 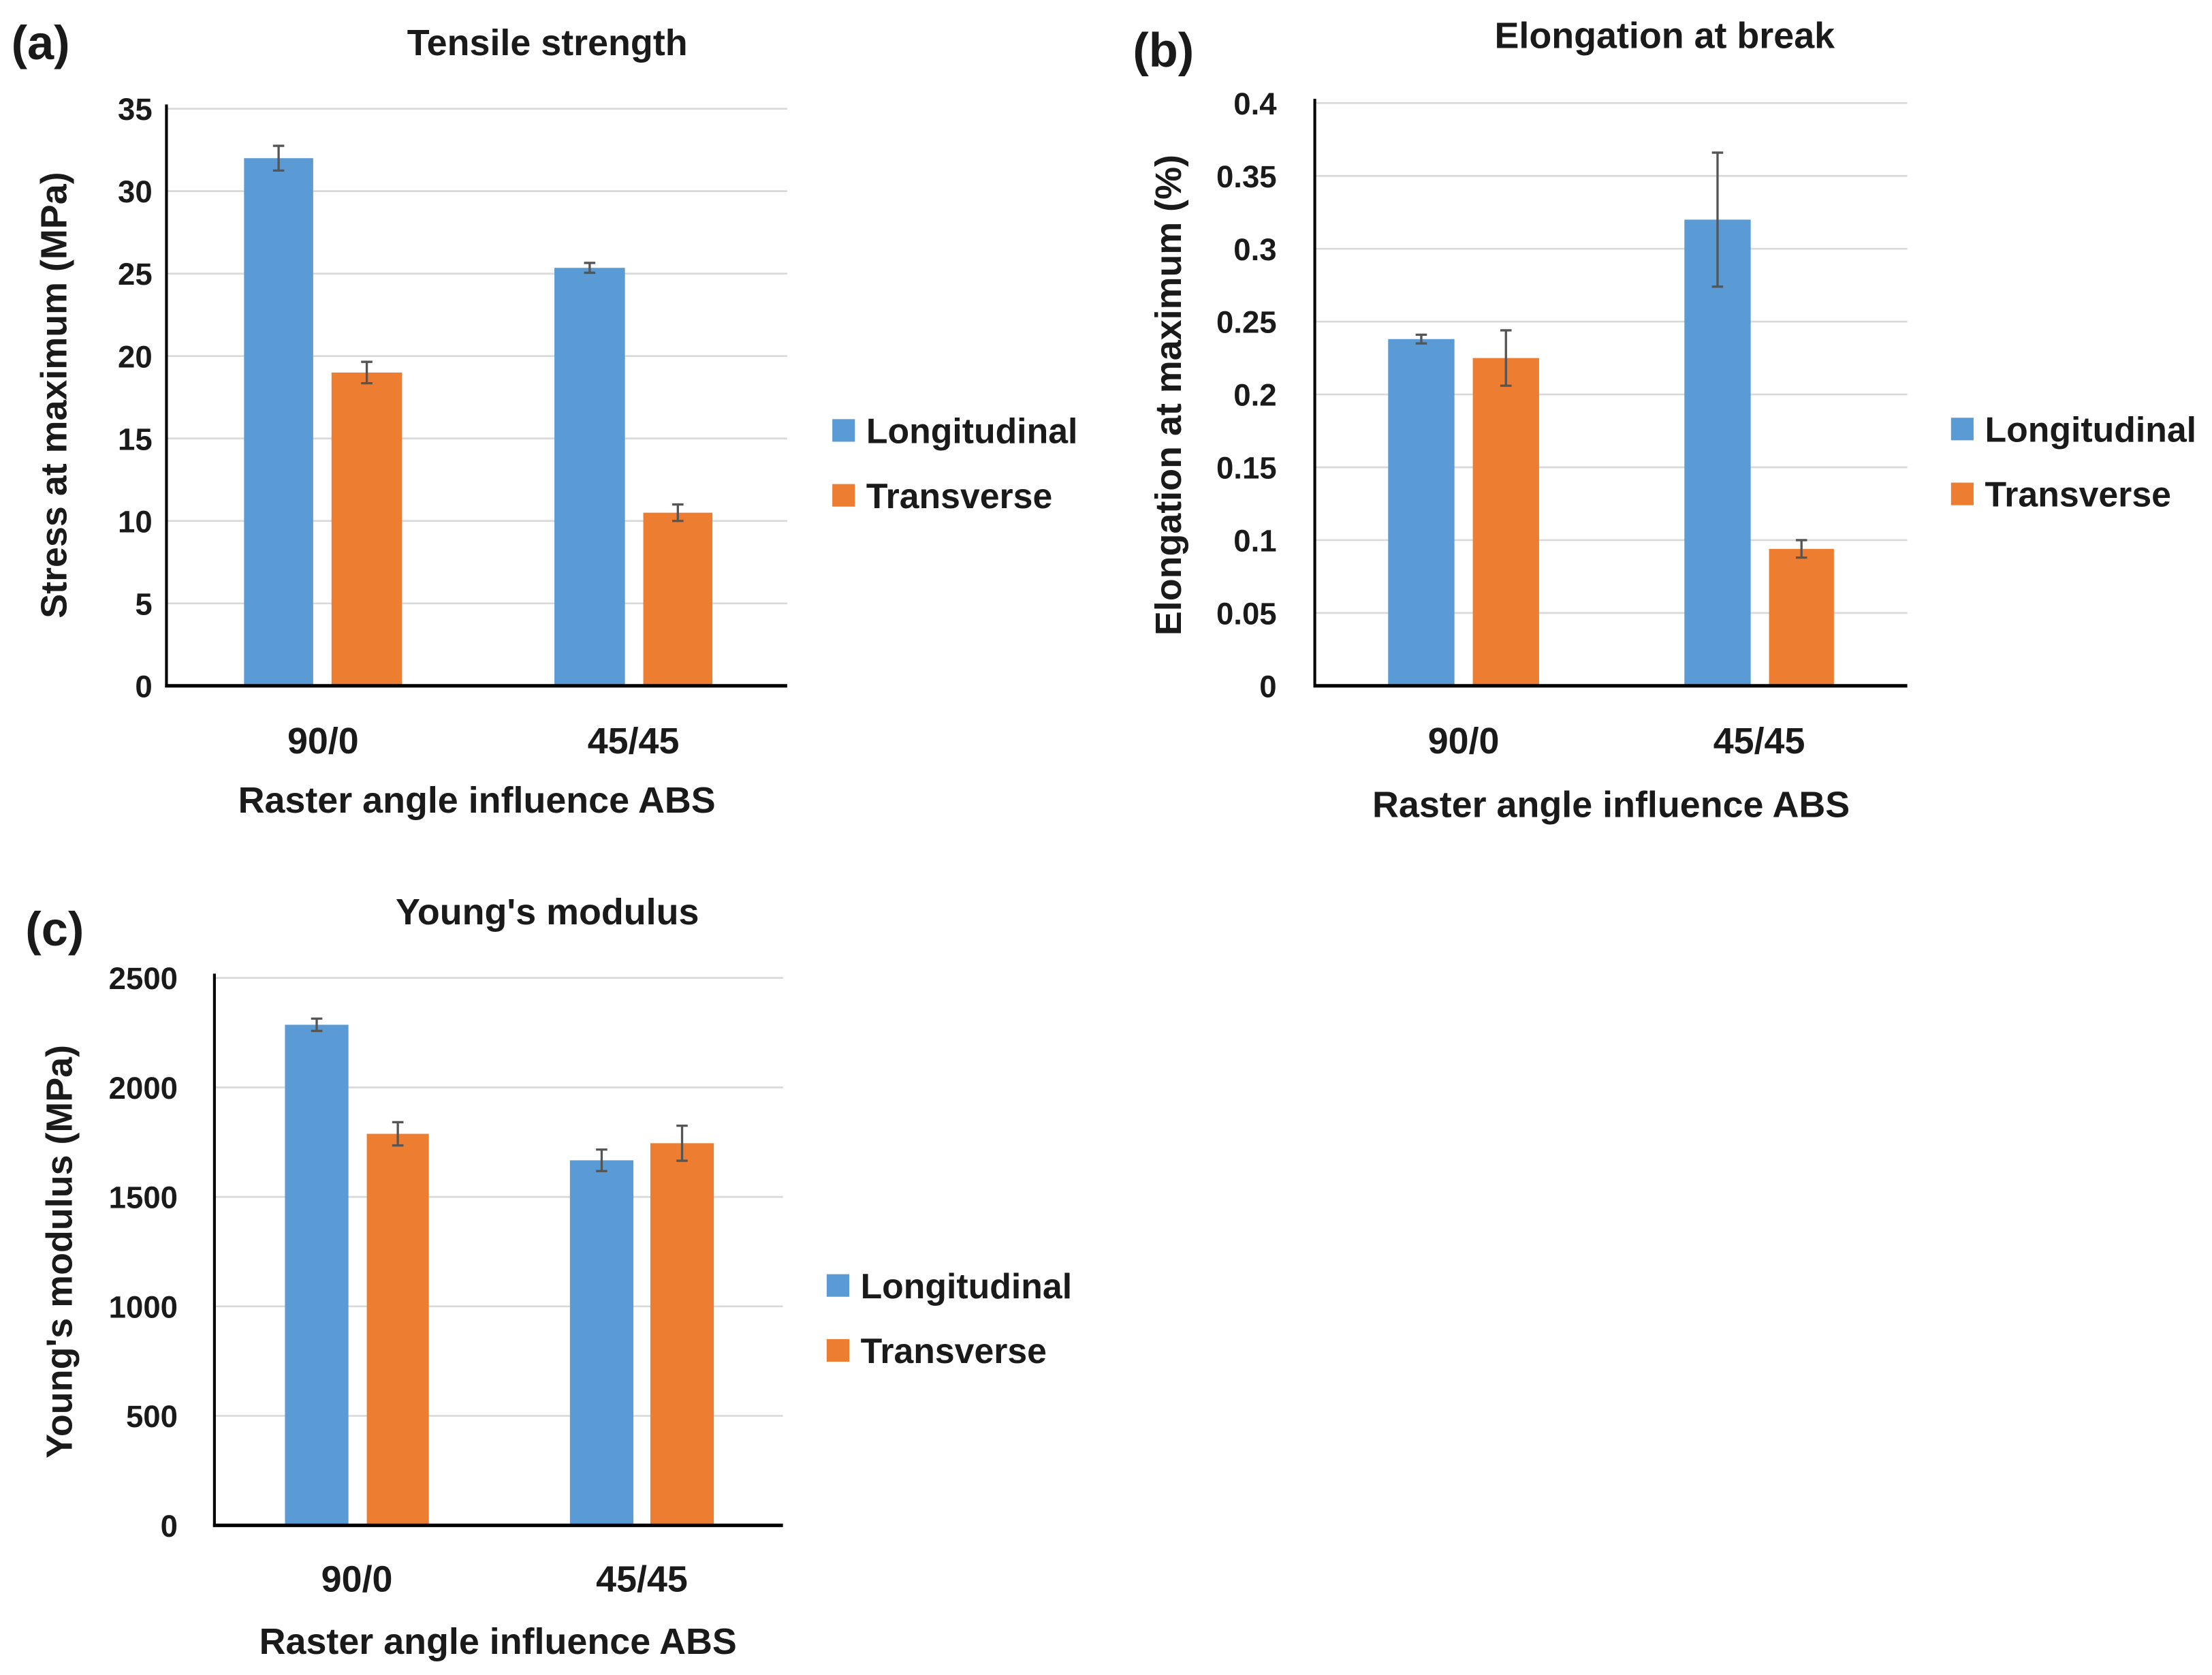 What do you see at coordinates (135, 274) in the screenshot?
I see `y-tick-label: 25` at bounding box center [135, 274].